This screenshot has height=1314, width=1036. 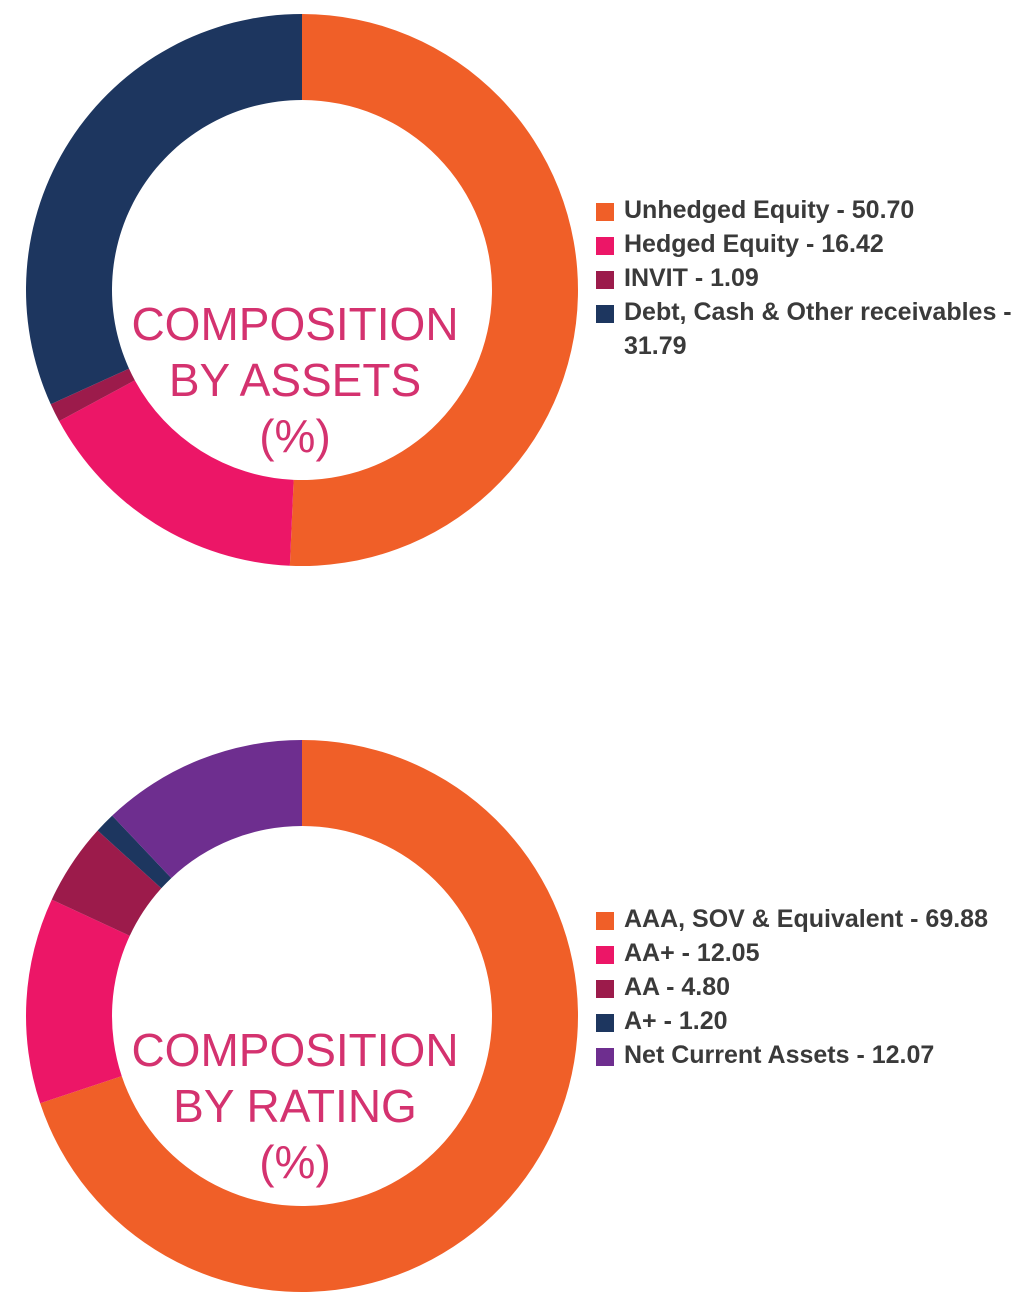 I want to click on legend-label: AA+ - 12.05, so click(x=692, y=953).